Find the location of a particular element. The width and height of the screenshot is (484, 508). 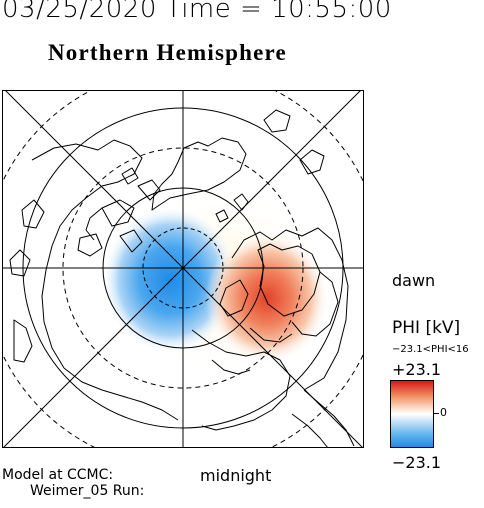

legend-min-label: −23.1 is located at coordinates (417, 462).